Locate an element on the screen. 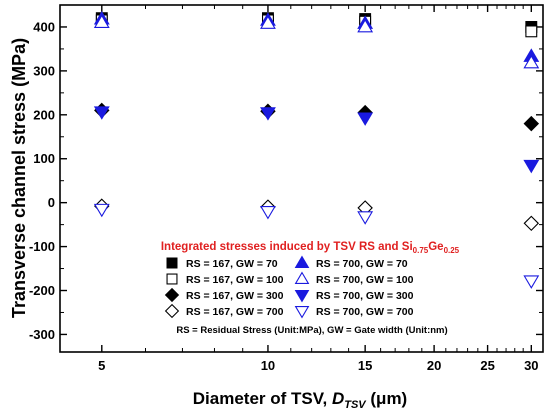 The height and width of the screenshot is (414, 550). y-tick-label: -200 is located at coordinates (42, 290).